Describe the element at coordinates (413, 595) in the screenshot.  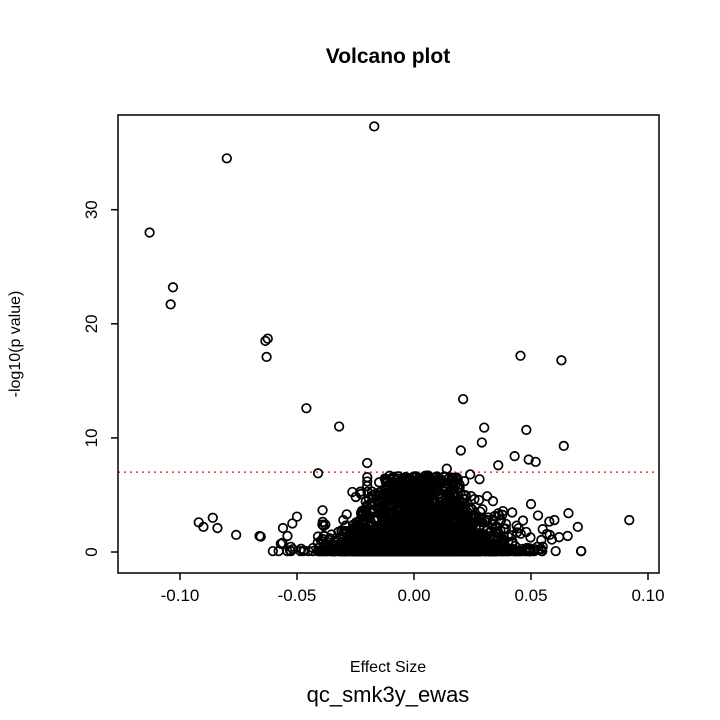
I see `x-tick-label: 0.00` at that location.